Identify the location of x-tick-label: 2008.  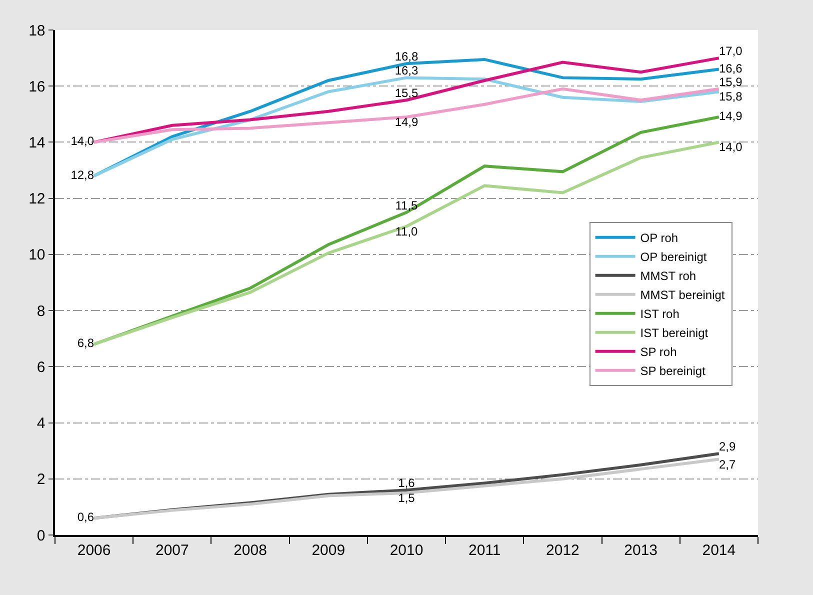
(250, 550).